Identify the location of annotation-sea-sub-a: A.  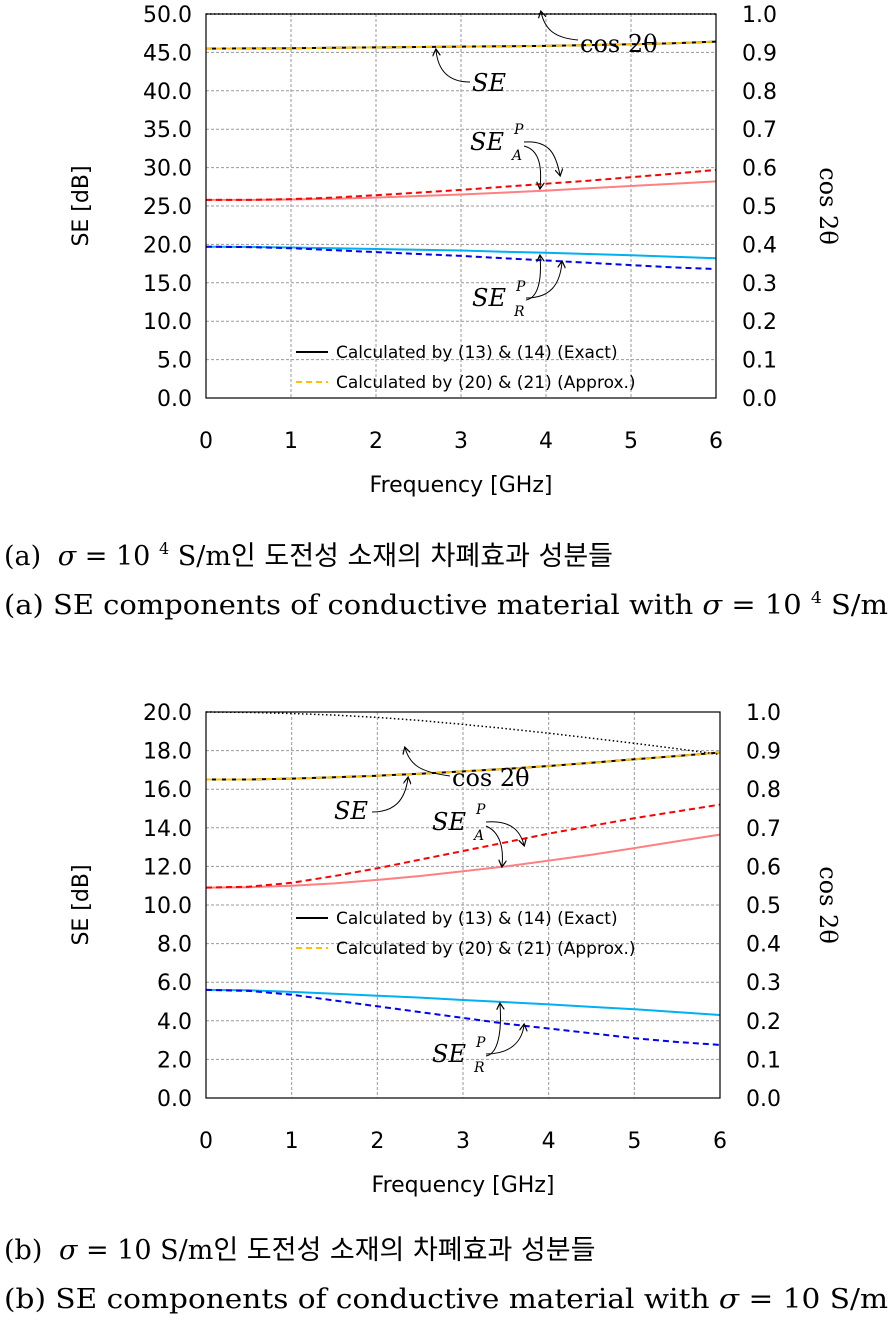
(516, 156).